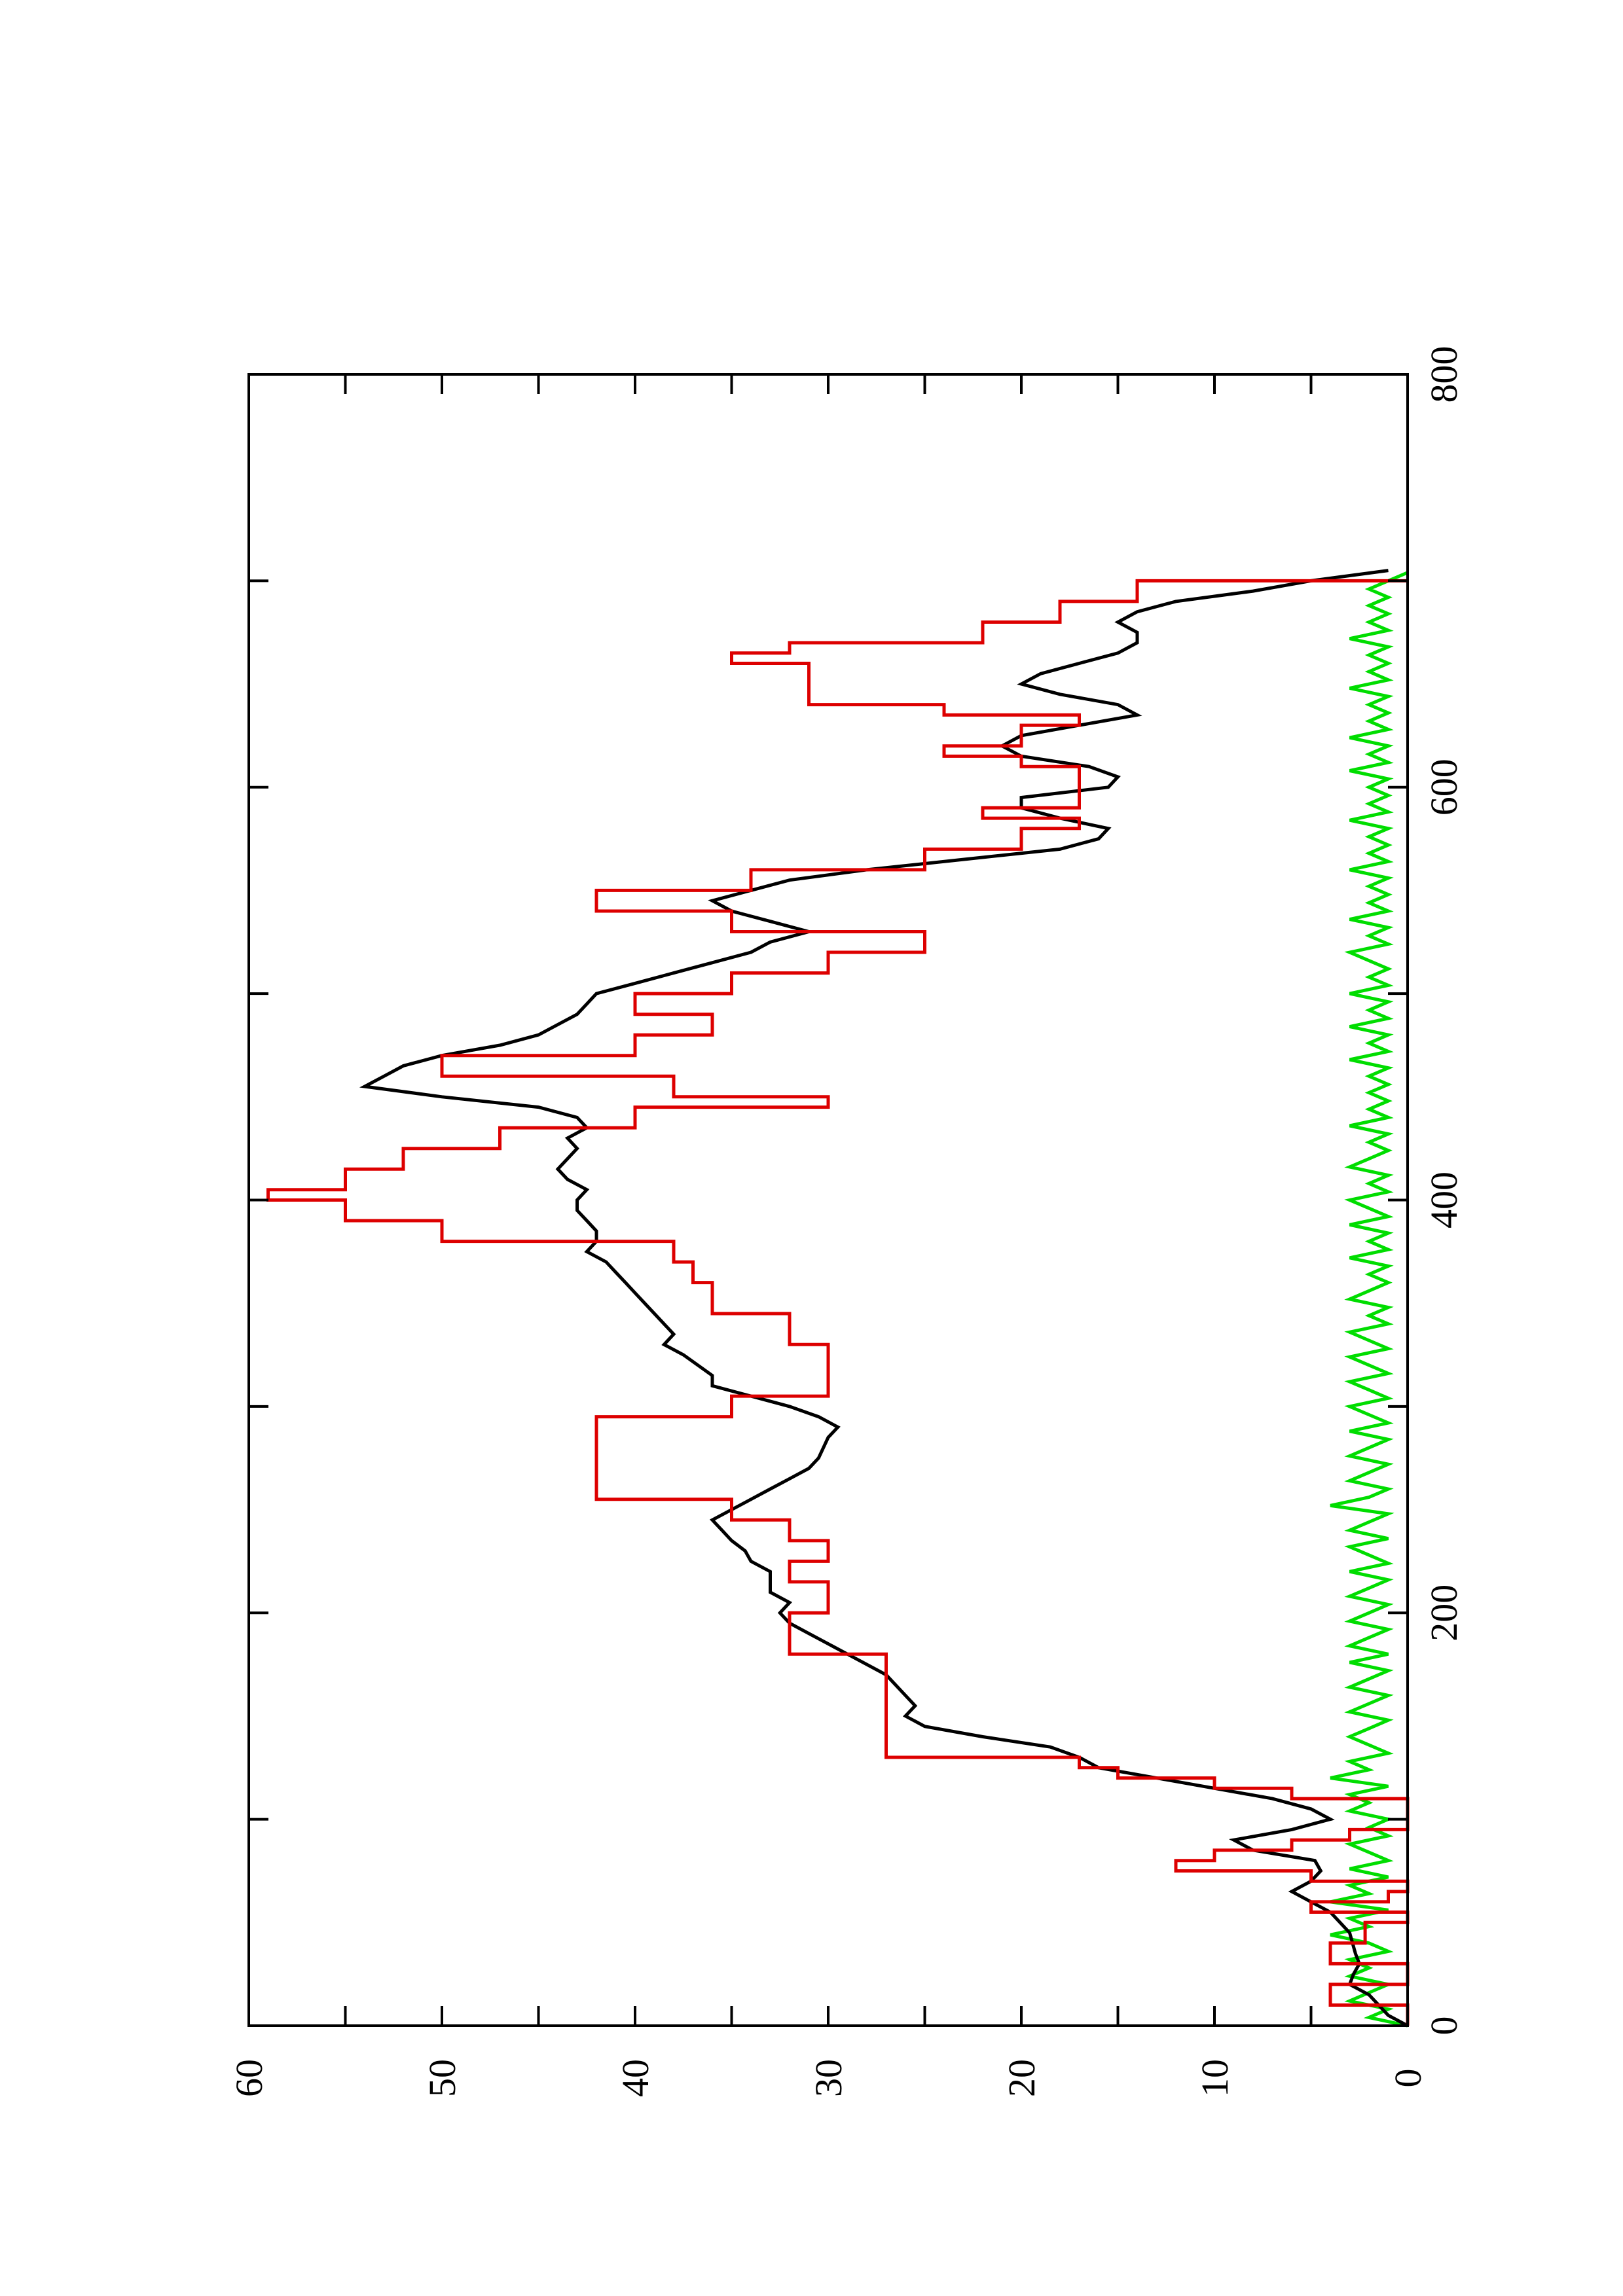  I want to click on y-tick-label: 10, so click(1215, 2078).